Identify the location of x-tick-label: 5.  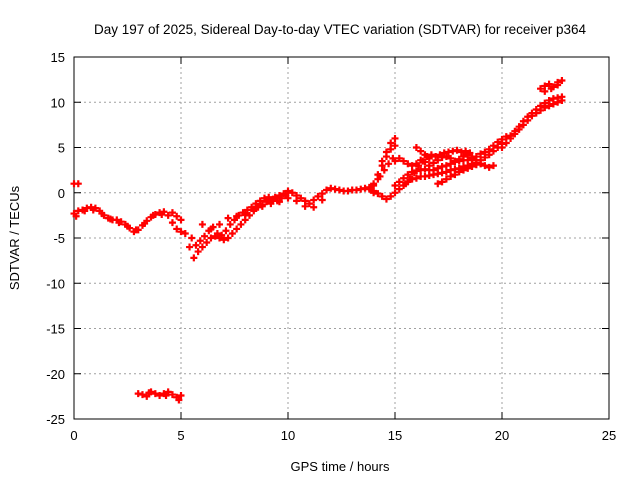
(180, 435).